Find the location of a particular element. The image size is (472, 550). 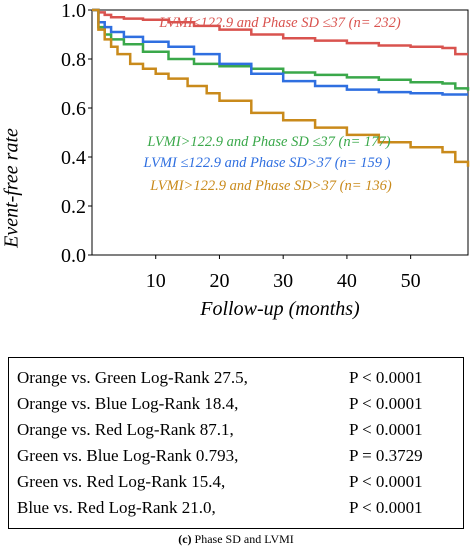

y-axis-label-text: Event-free rate is located at coordinates (11, 188).